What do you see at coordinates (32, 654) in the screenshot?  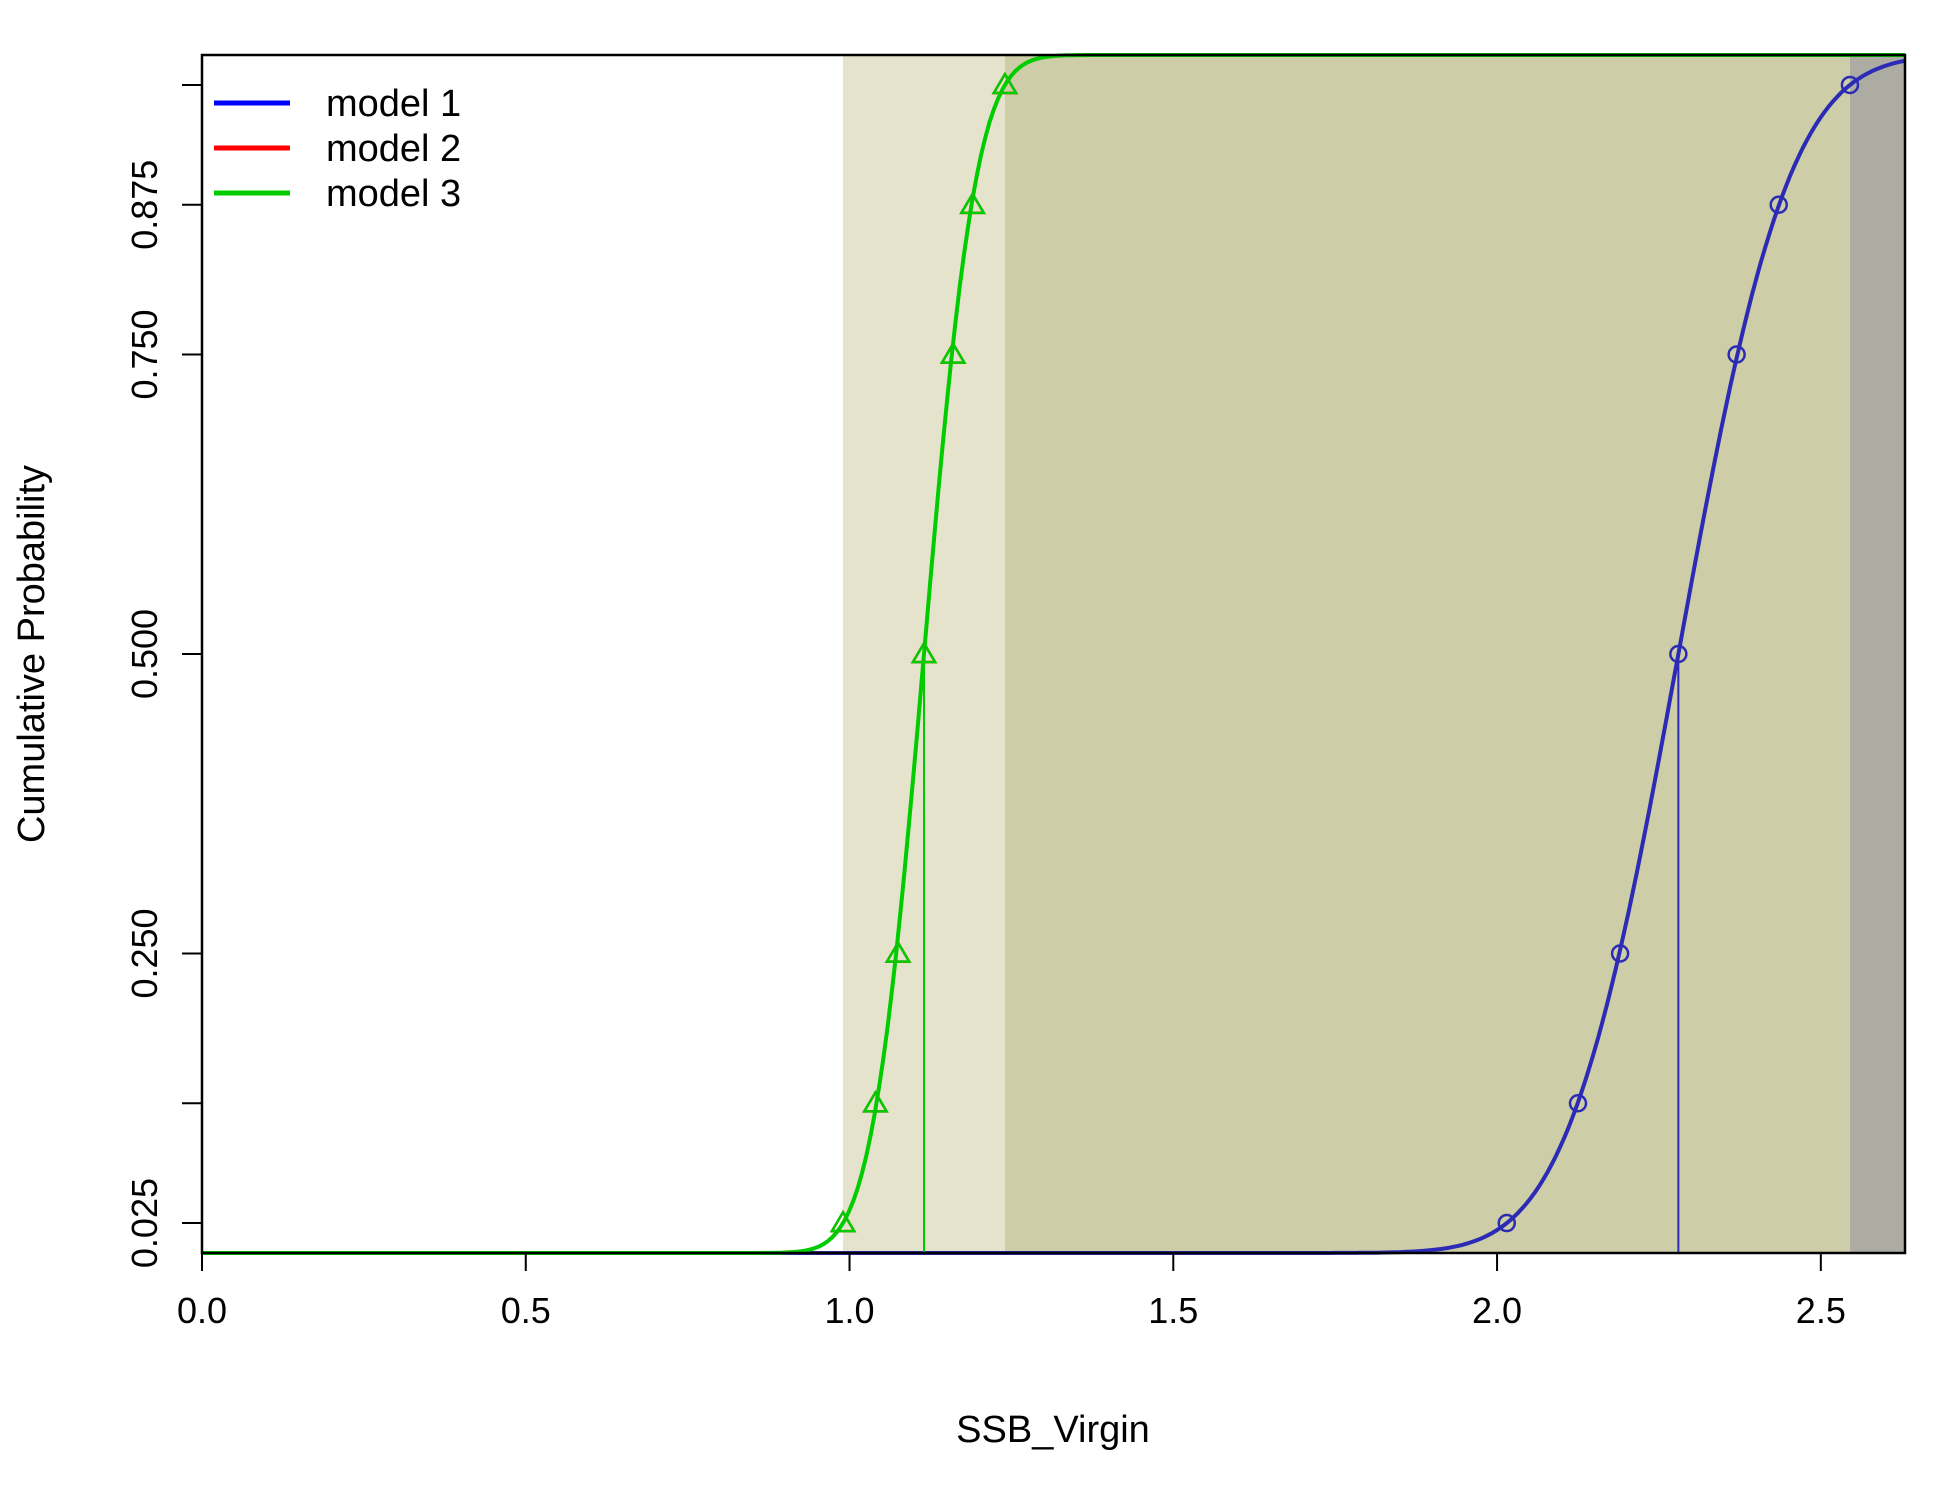 I see `y-axis-label: Cumulative Probability` at bounding box center [32, 654].